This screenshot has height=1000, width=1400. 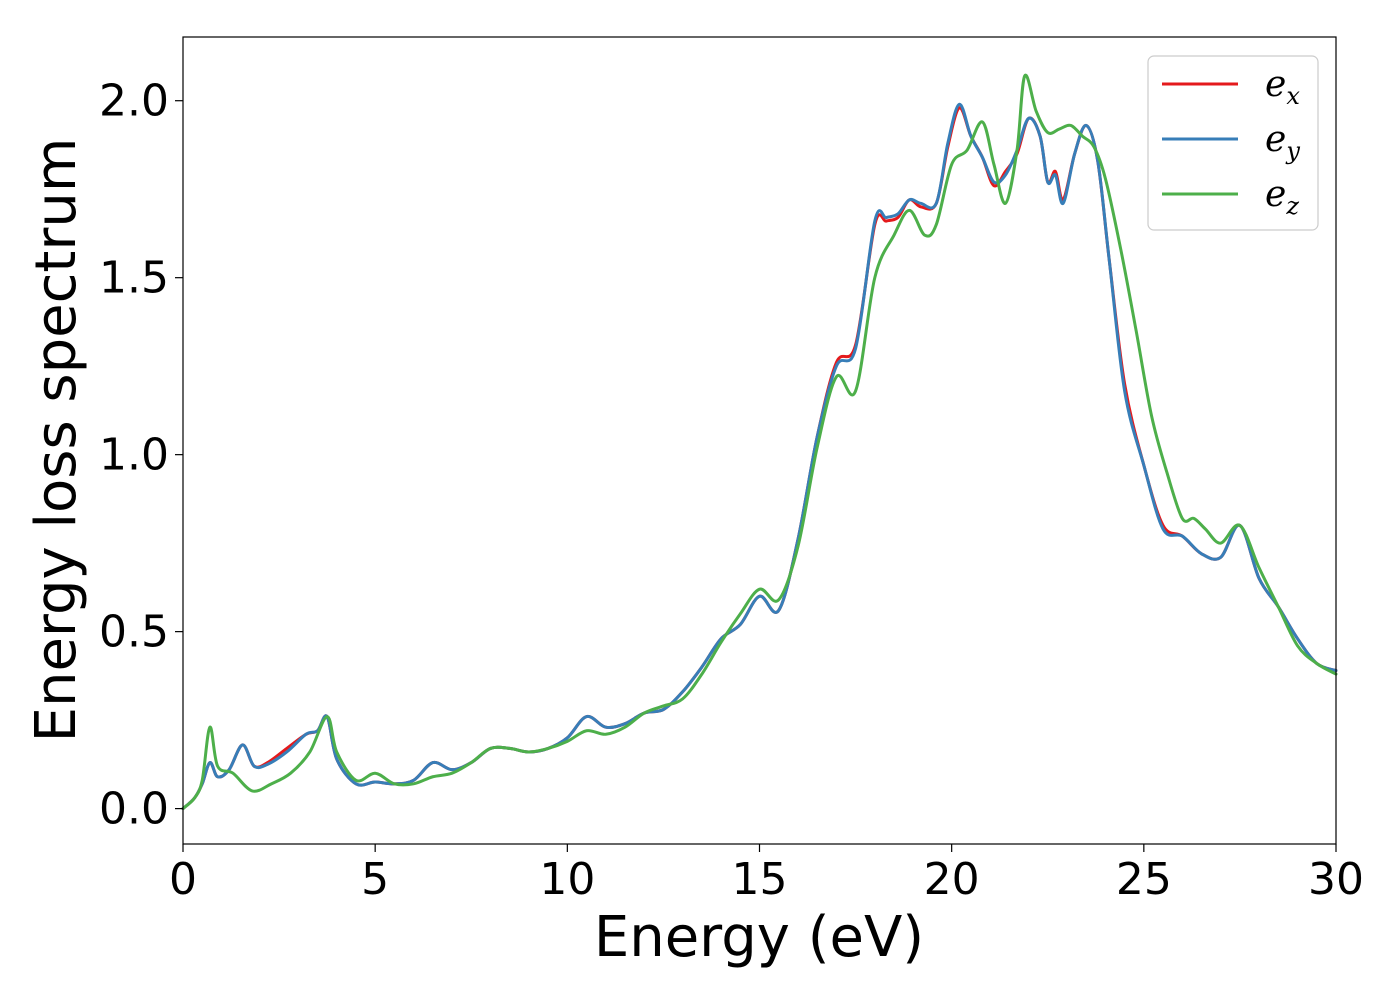 What do you see at coordinates (56, 440) in the screenshot?
I see `y-axis-label: Energy loss spectrum` at bounding box center [56, 440].